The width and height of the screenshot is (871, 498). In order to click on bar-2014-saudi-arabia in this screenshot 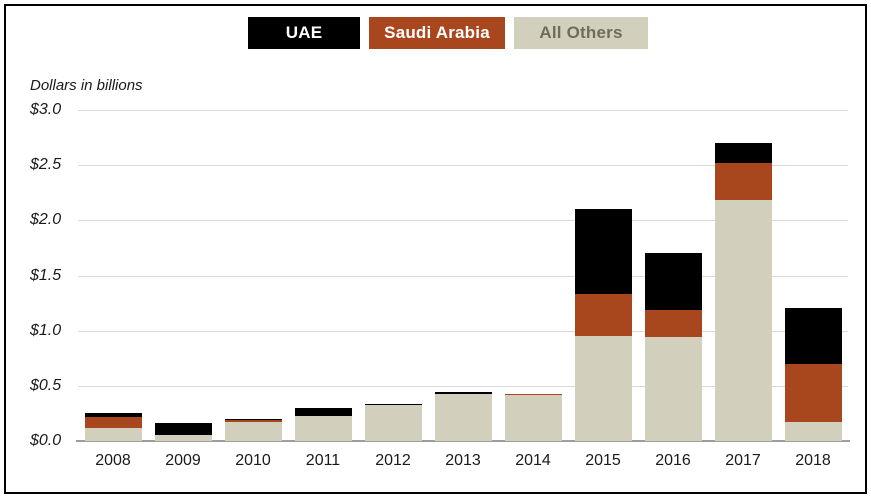, I will do `click(533, 394)`.